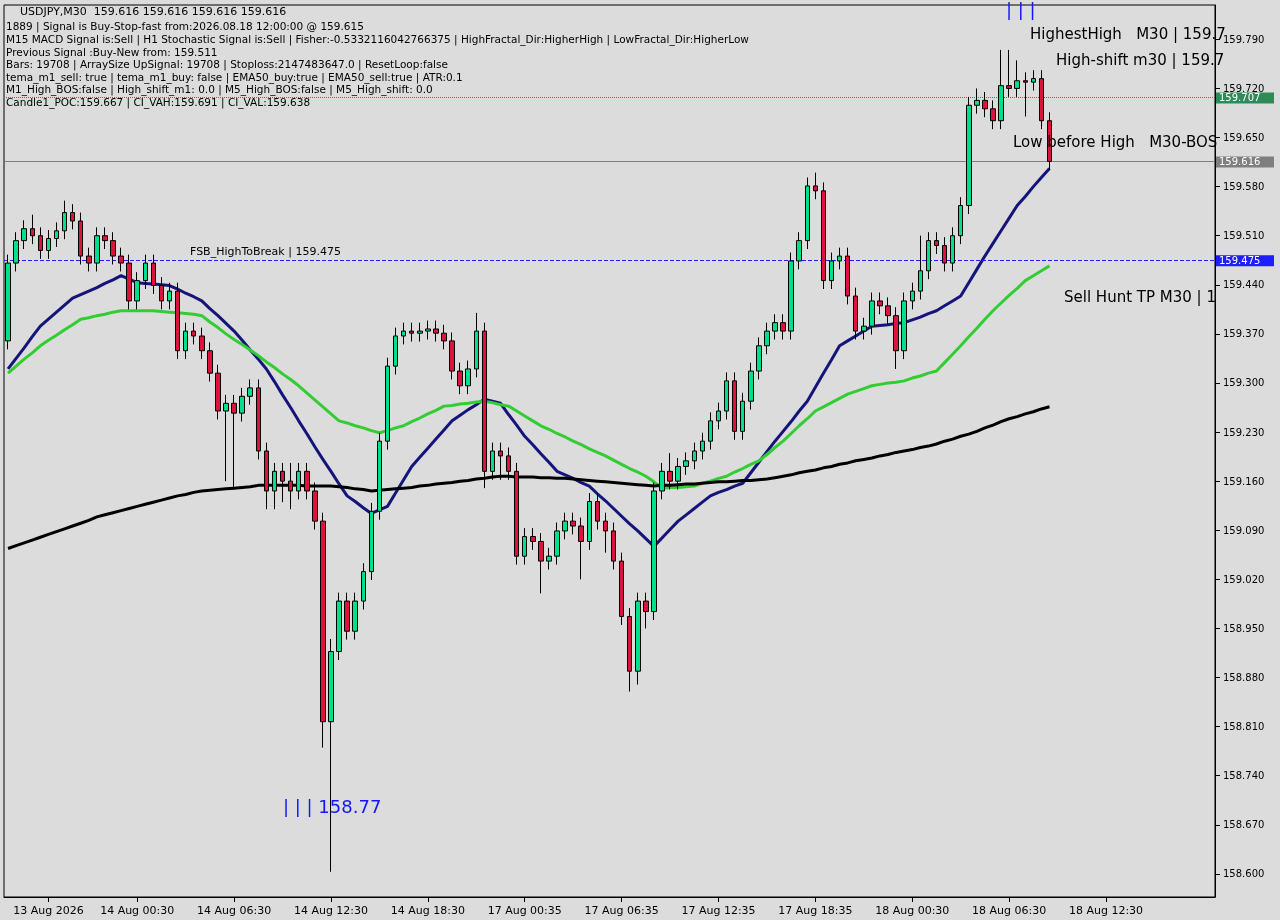 The width and height of the screenshot is (1280, 920). What do you see at coordinates (1021, 10) in the screenshot?
I see `annotation: | | |` at bounding box center [1021, 10].